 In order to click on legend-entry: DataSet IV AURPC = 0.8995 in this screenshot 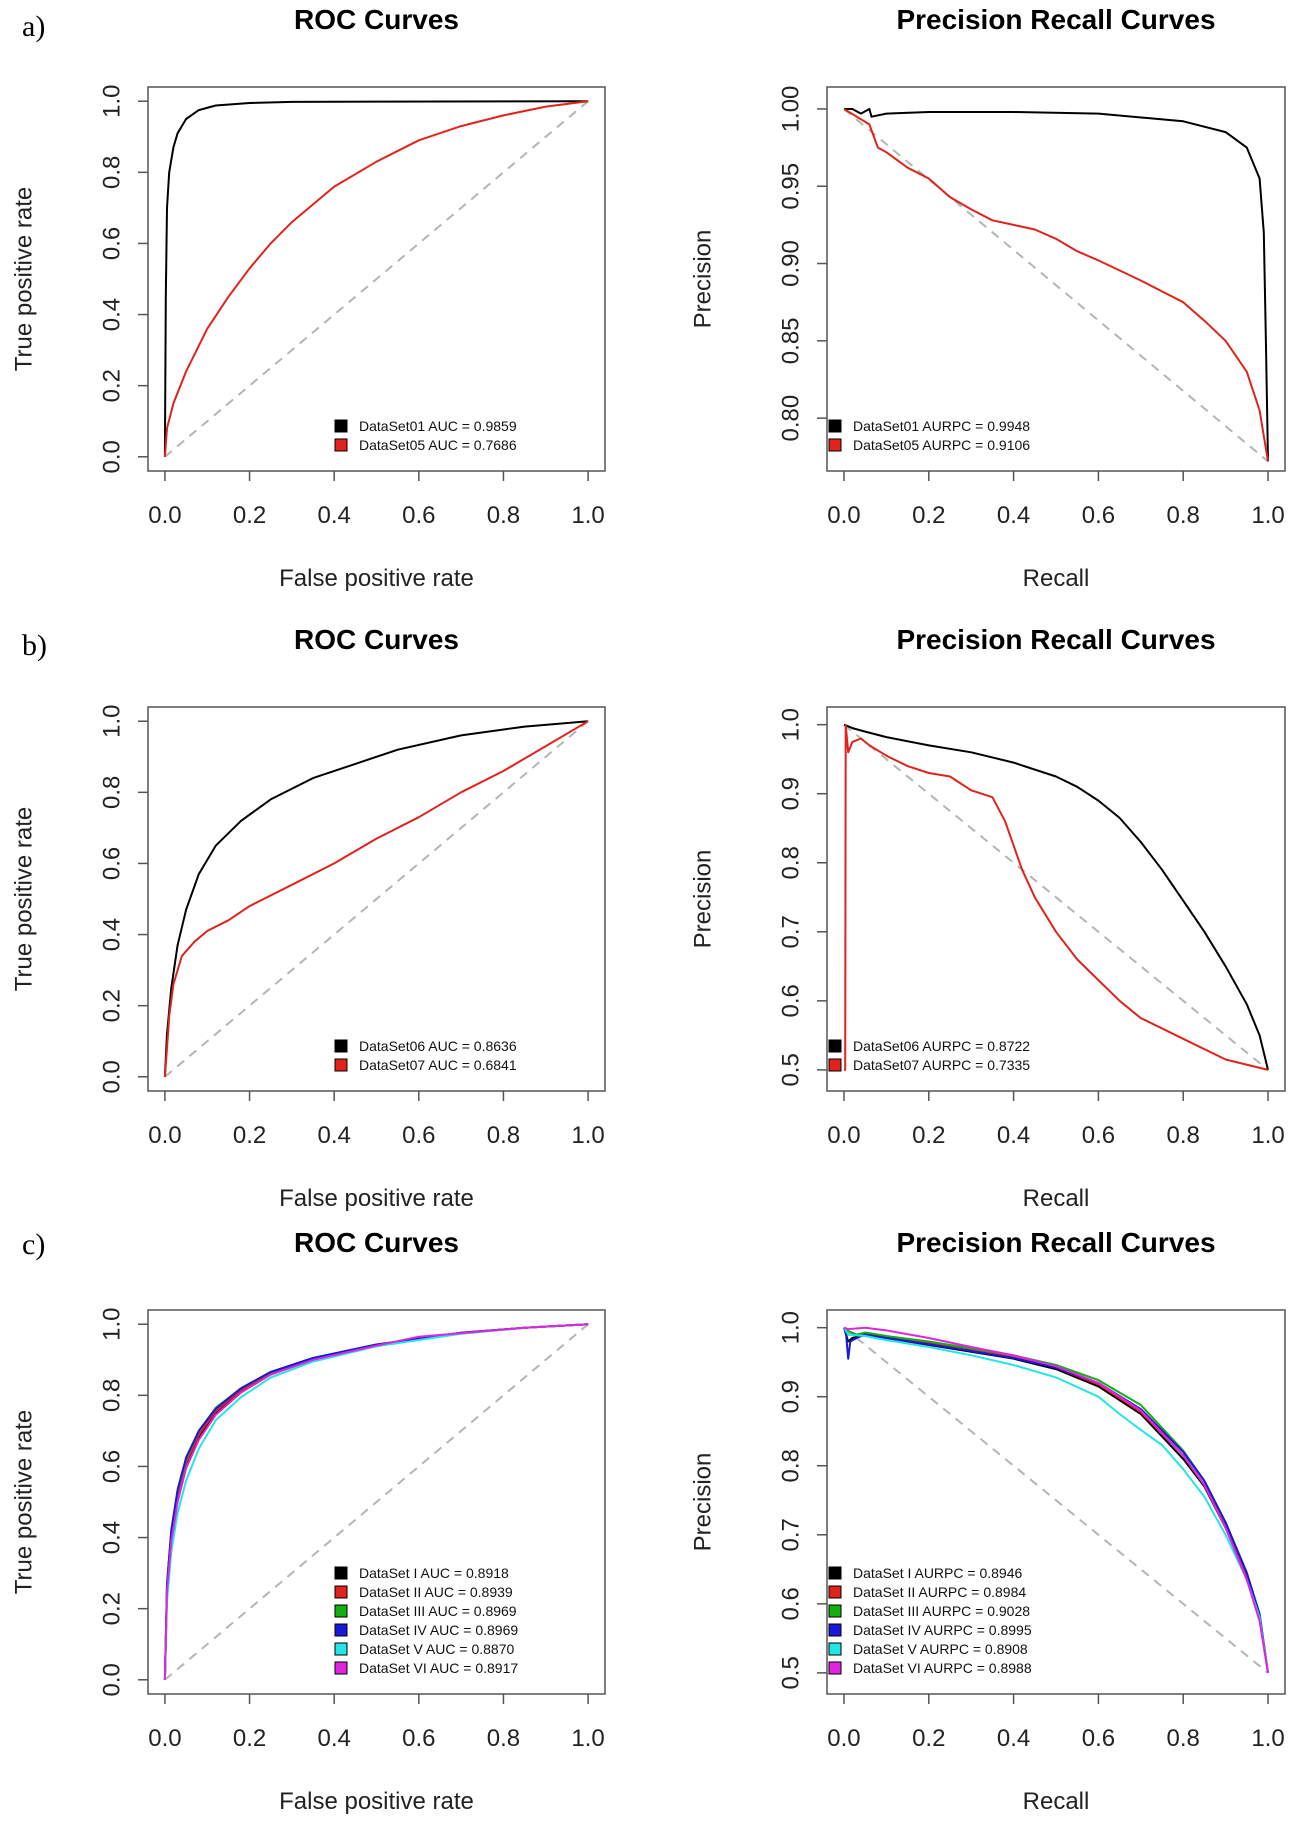, I will do `click(942, 1630)`.